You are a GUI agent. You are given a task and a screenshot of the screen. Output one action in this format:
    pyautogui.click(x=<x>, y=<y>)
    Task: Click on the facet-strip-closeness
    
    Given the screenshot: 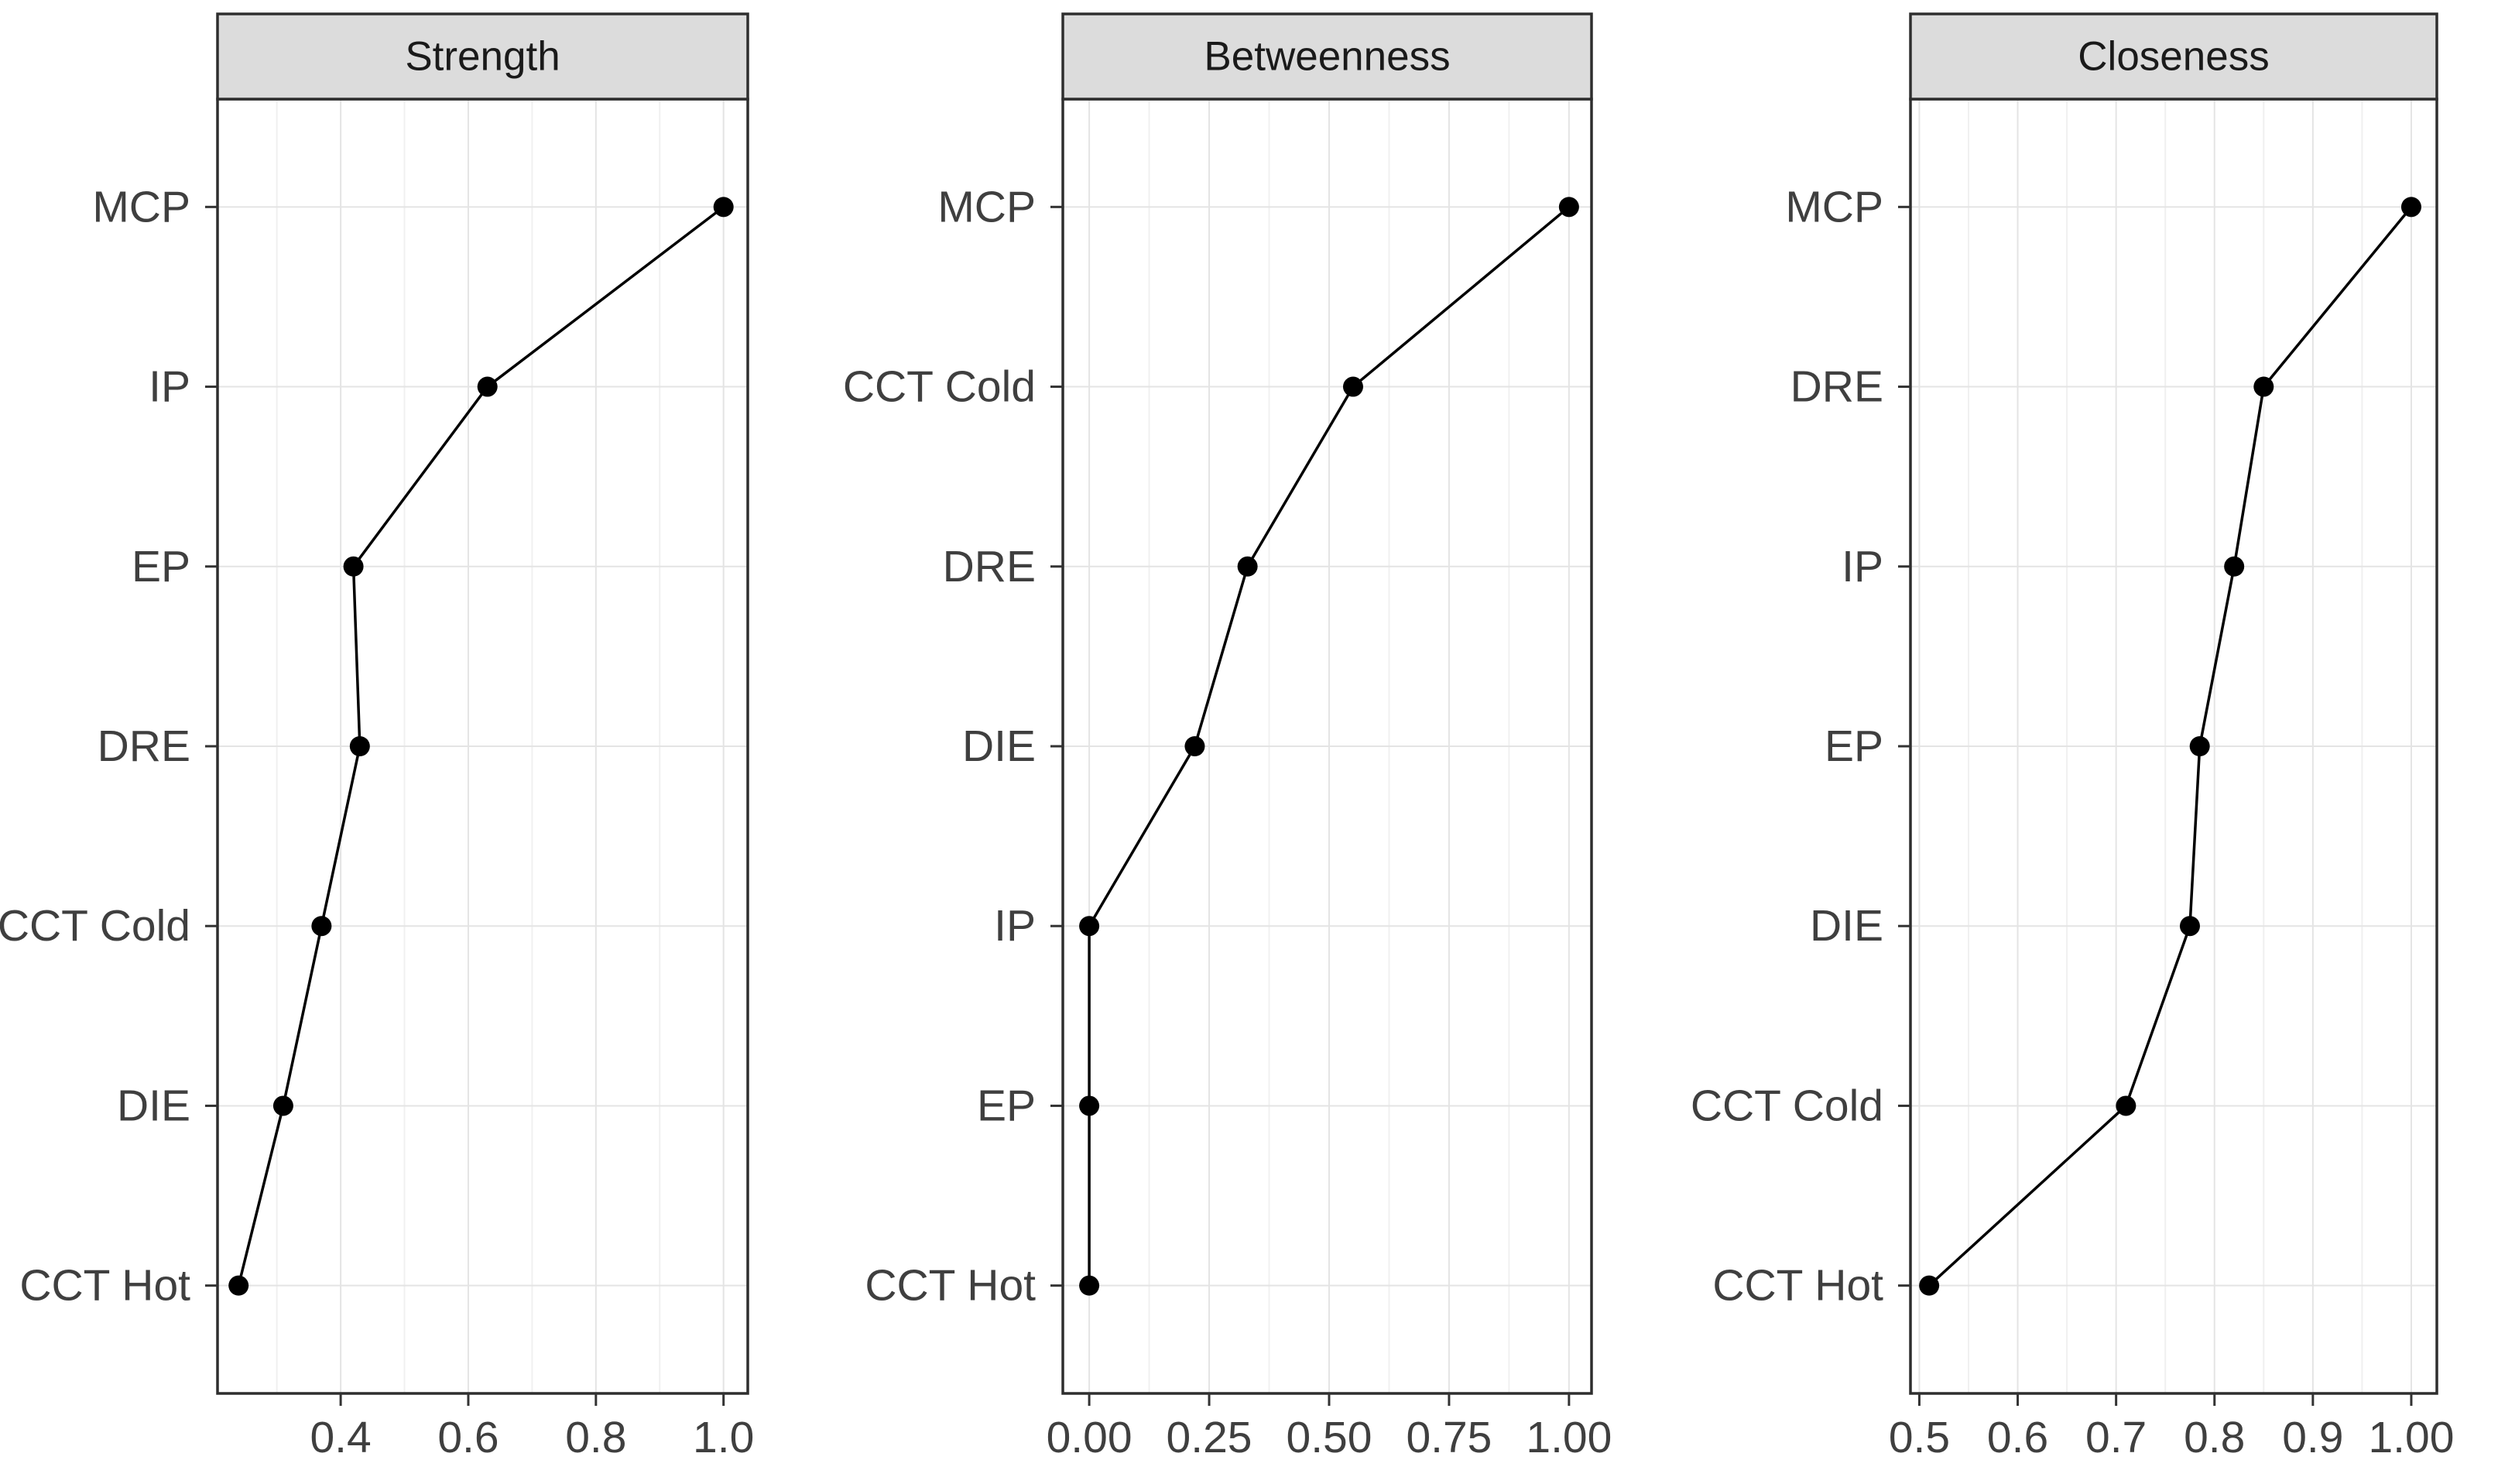 What is the action you would take?
    pyautogui.click(x=2173, y=56)
    